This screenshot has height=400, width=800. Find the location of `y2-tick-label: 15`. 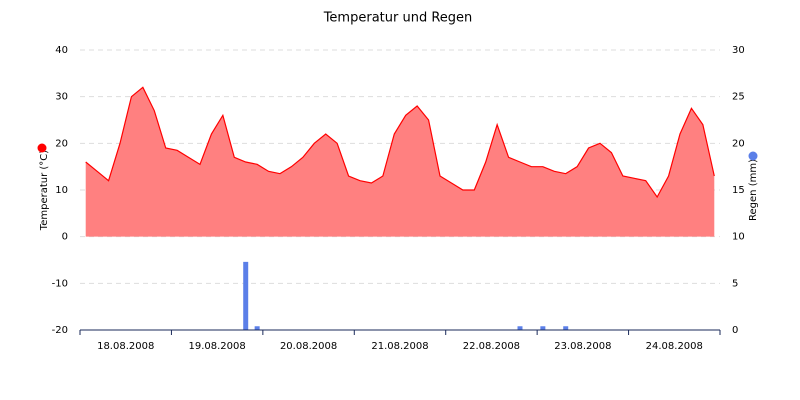

y2-tick-label: 15 is located at coordinates (738, 190).